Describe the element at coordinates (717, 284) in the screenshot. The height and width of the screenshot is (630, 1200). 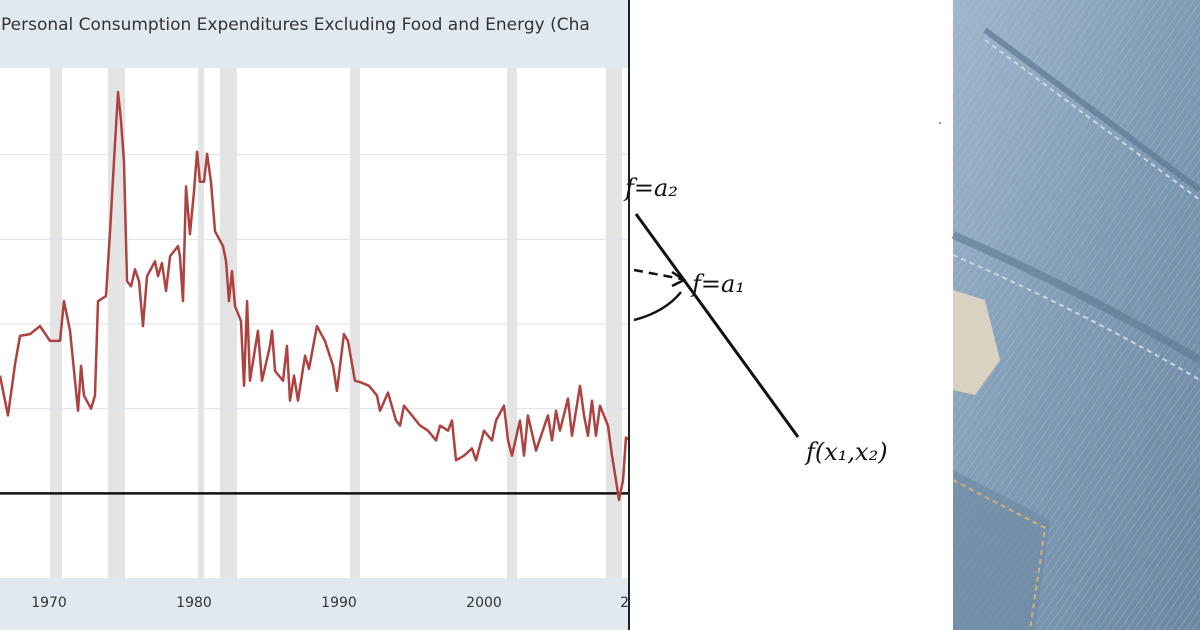
I see `diagram-label: f=a₁` at that location.